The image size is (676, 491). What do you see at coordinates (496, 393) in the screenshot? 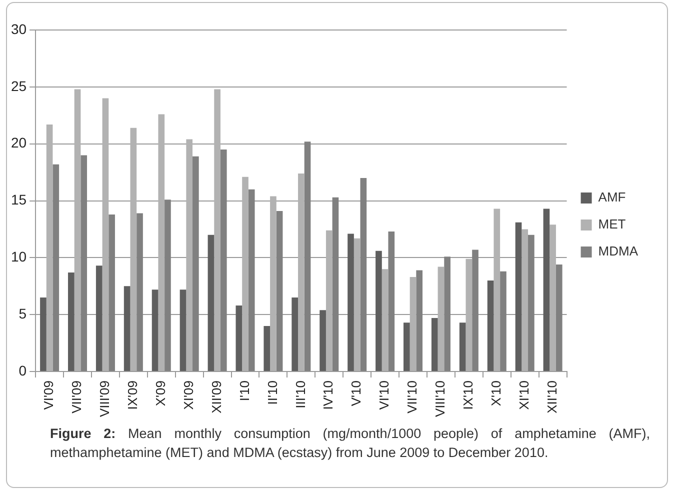
I see `x-tick-label: X'10` at bounding box center [496, 393].